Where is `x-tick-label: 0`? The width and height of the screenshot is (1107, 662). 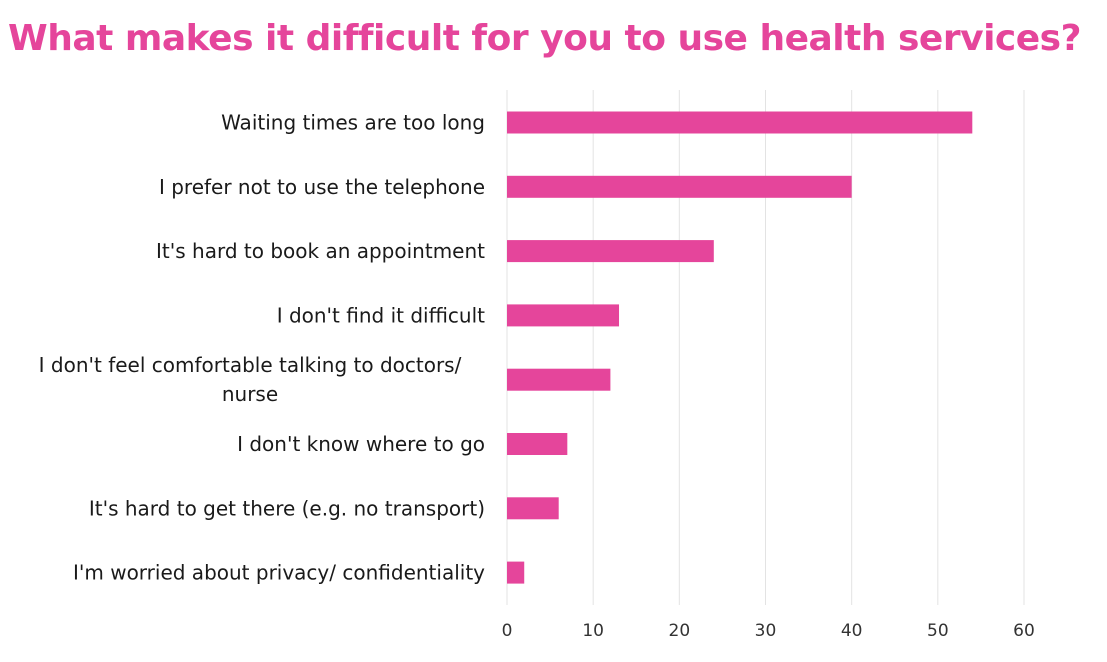
x-tick-label: 0 is located at coordinates (507, 631).